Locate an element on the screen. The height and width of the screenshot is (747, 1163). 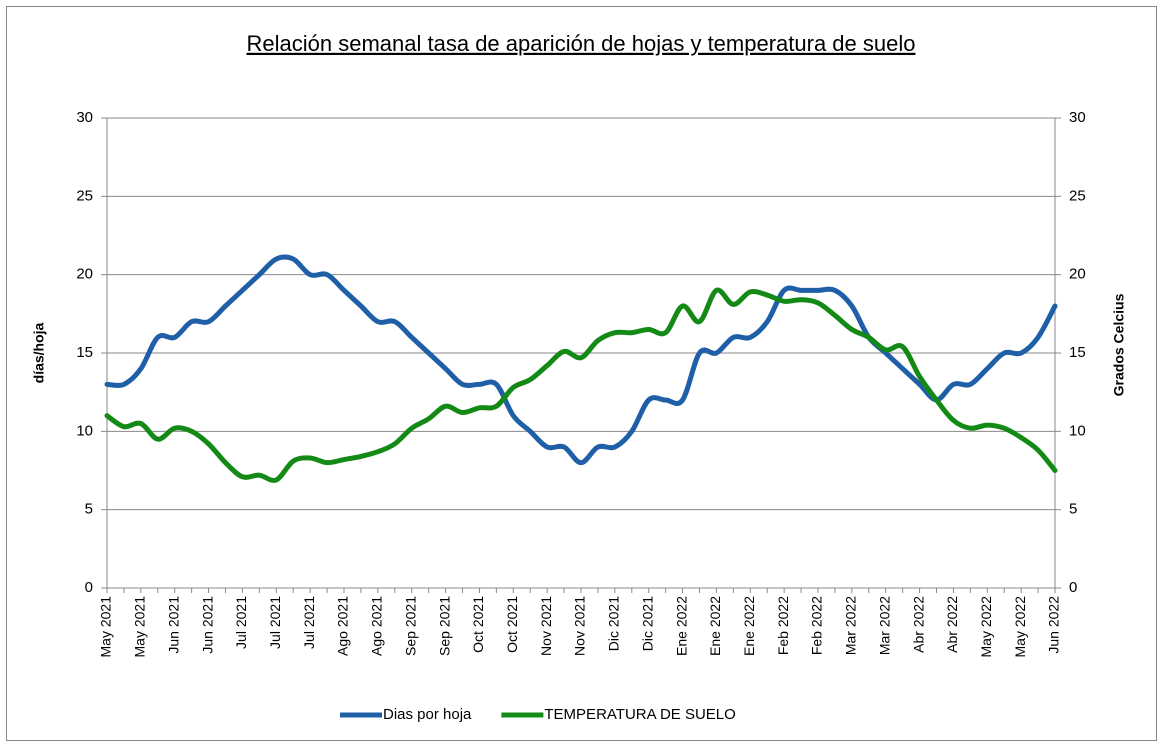
y2-tick-label: 15 is located at coordinates (1077, 352).